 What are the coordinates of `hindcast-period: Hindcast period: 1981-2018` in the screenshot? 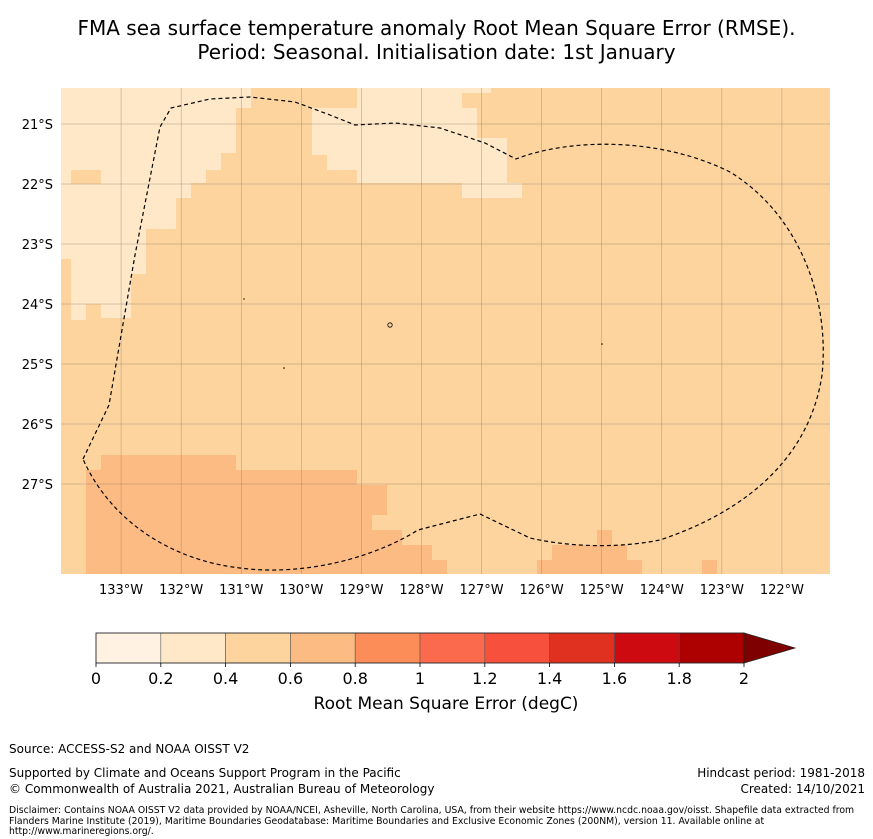 It's located at (781, 773).